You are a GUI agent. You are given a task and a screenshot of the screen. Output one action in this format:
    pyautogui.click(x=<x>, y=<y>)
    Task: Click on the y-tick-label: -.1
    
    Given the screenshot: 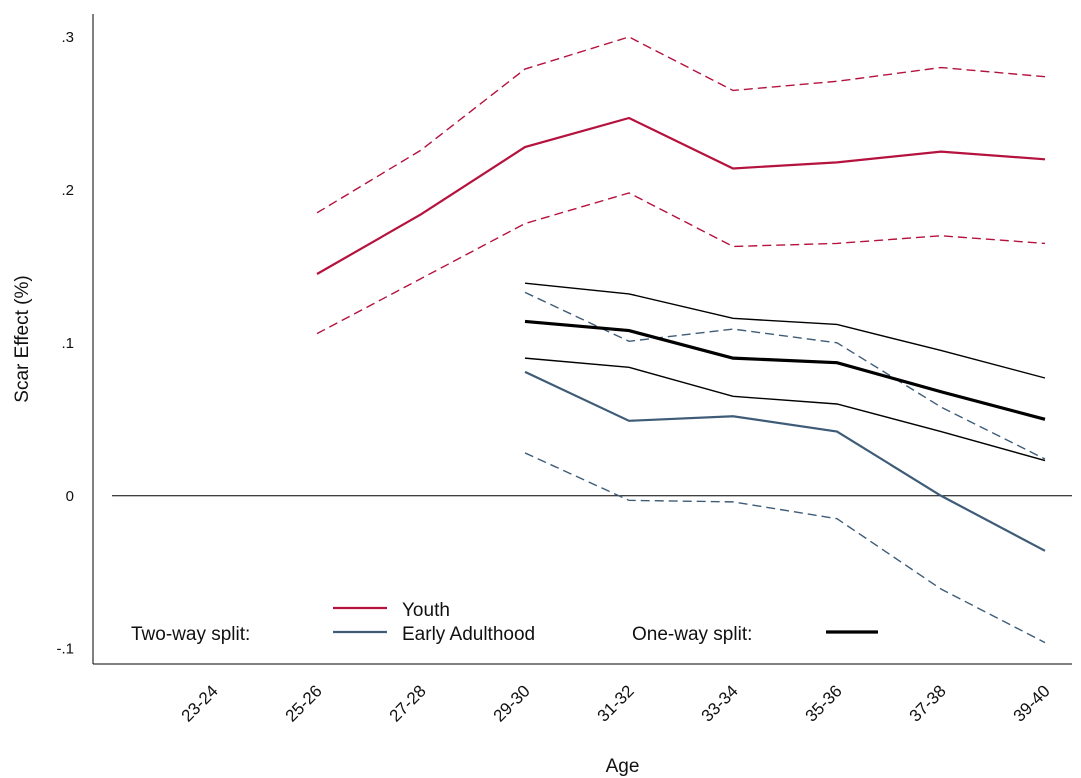 What is the action you would take?
    pyautogui.click(x=65, y=649)
    